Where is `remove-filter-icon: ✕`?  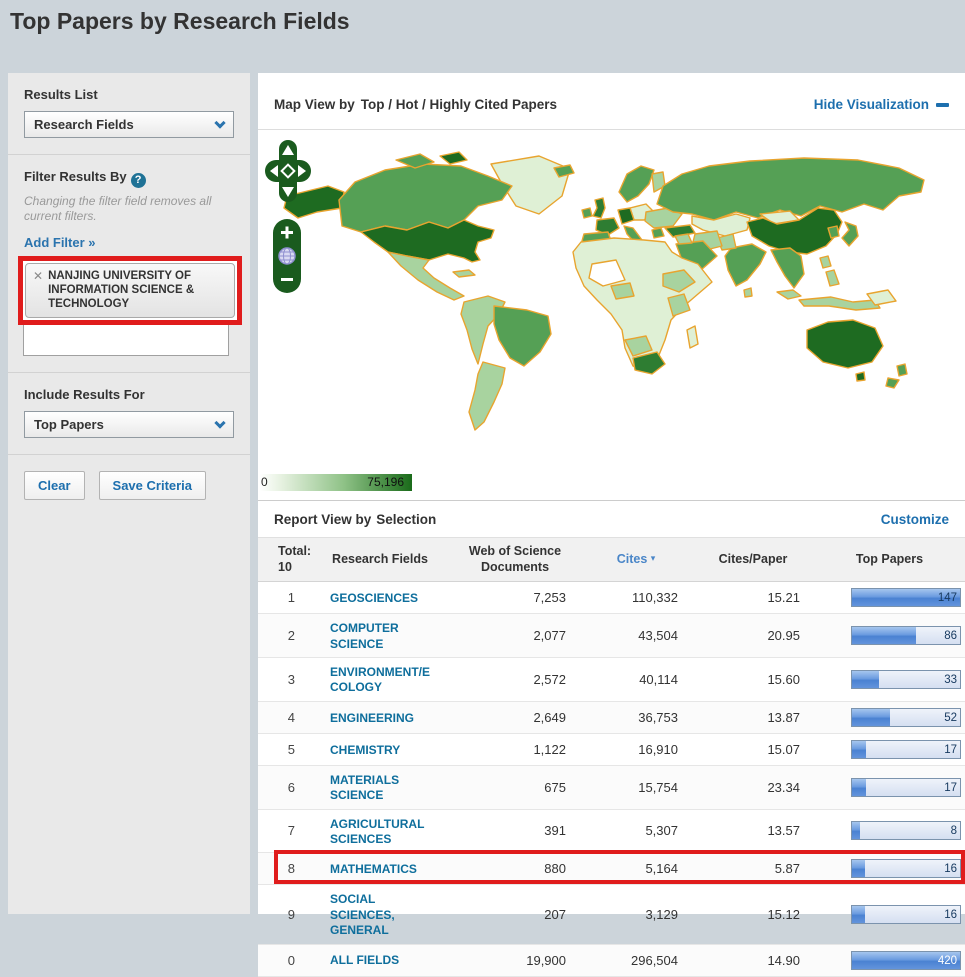
remove-filter-icon: ✕ is located at coordinates (38, 290).